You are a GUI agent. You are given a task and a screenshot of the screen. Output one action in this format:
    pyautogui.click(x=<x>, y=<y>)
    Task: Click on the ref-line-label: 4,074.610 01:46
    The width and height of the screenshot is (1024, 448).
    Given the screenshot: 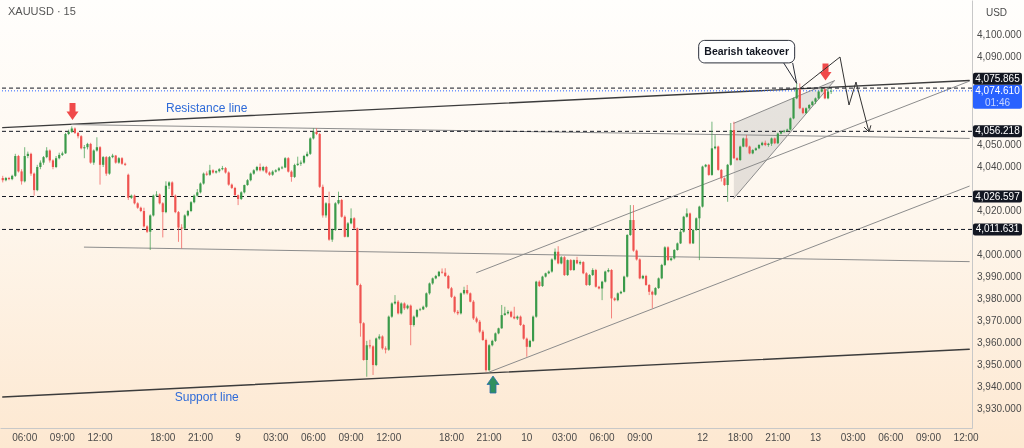 What is the action you would take?
    pyautogui.click(x=998, y=96)
    